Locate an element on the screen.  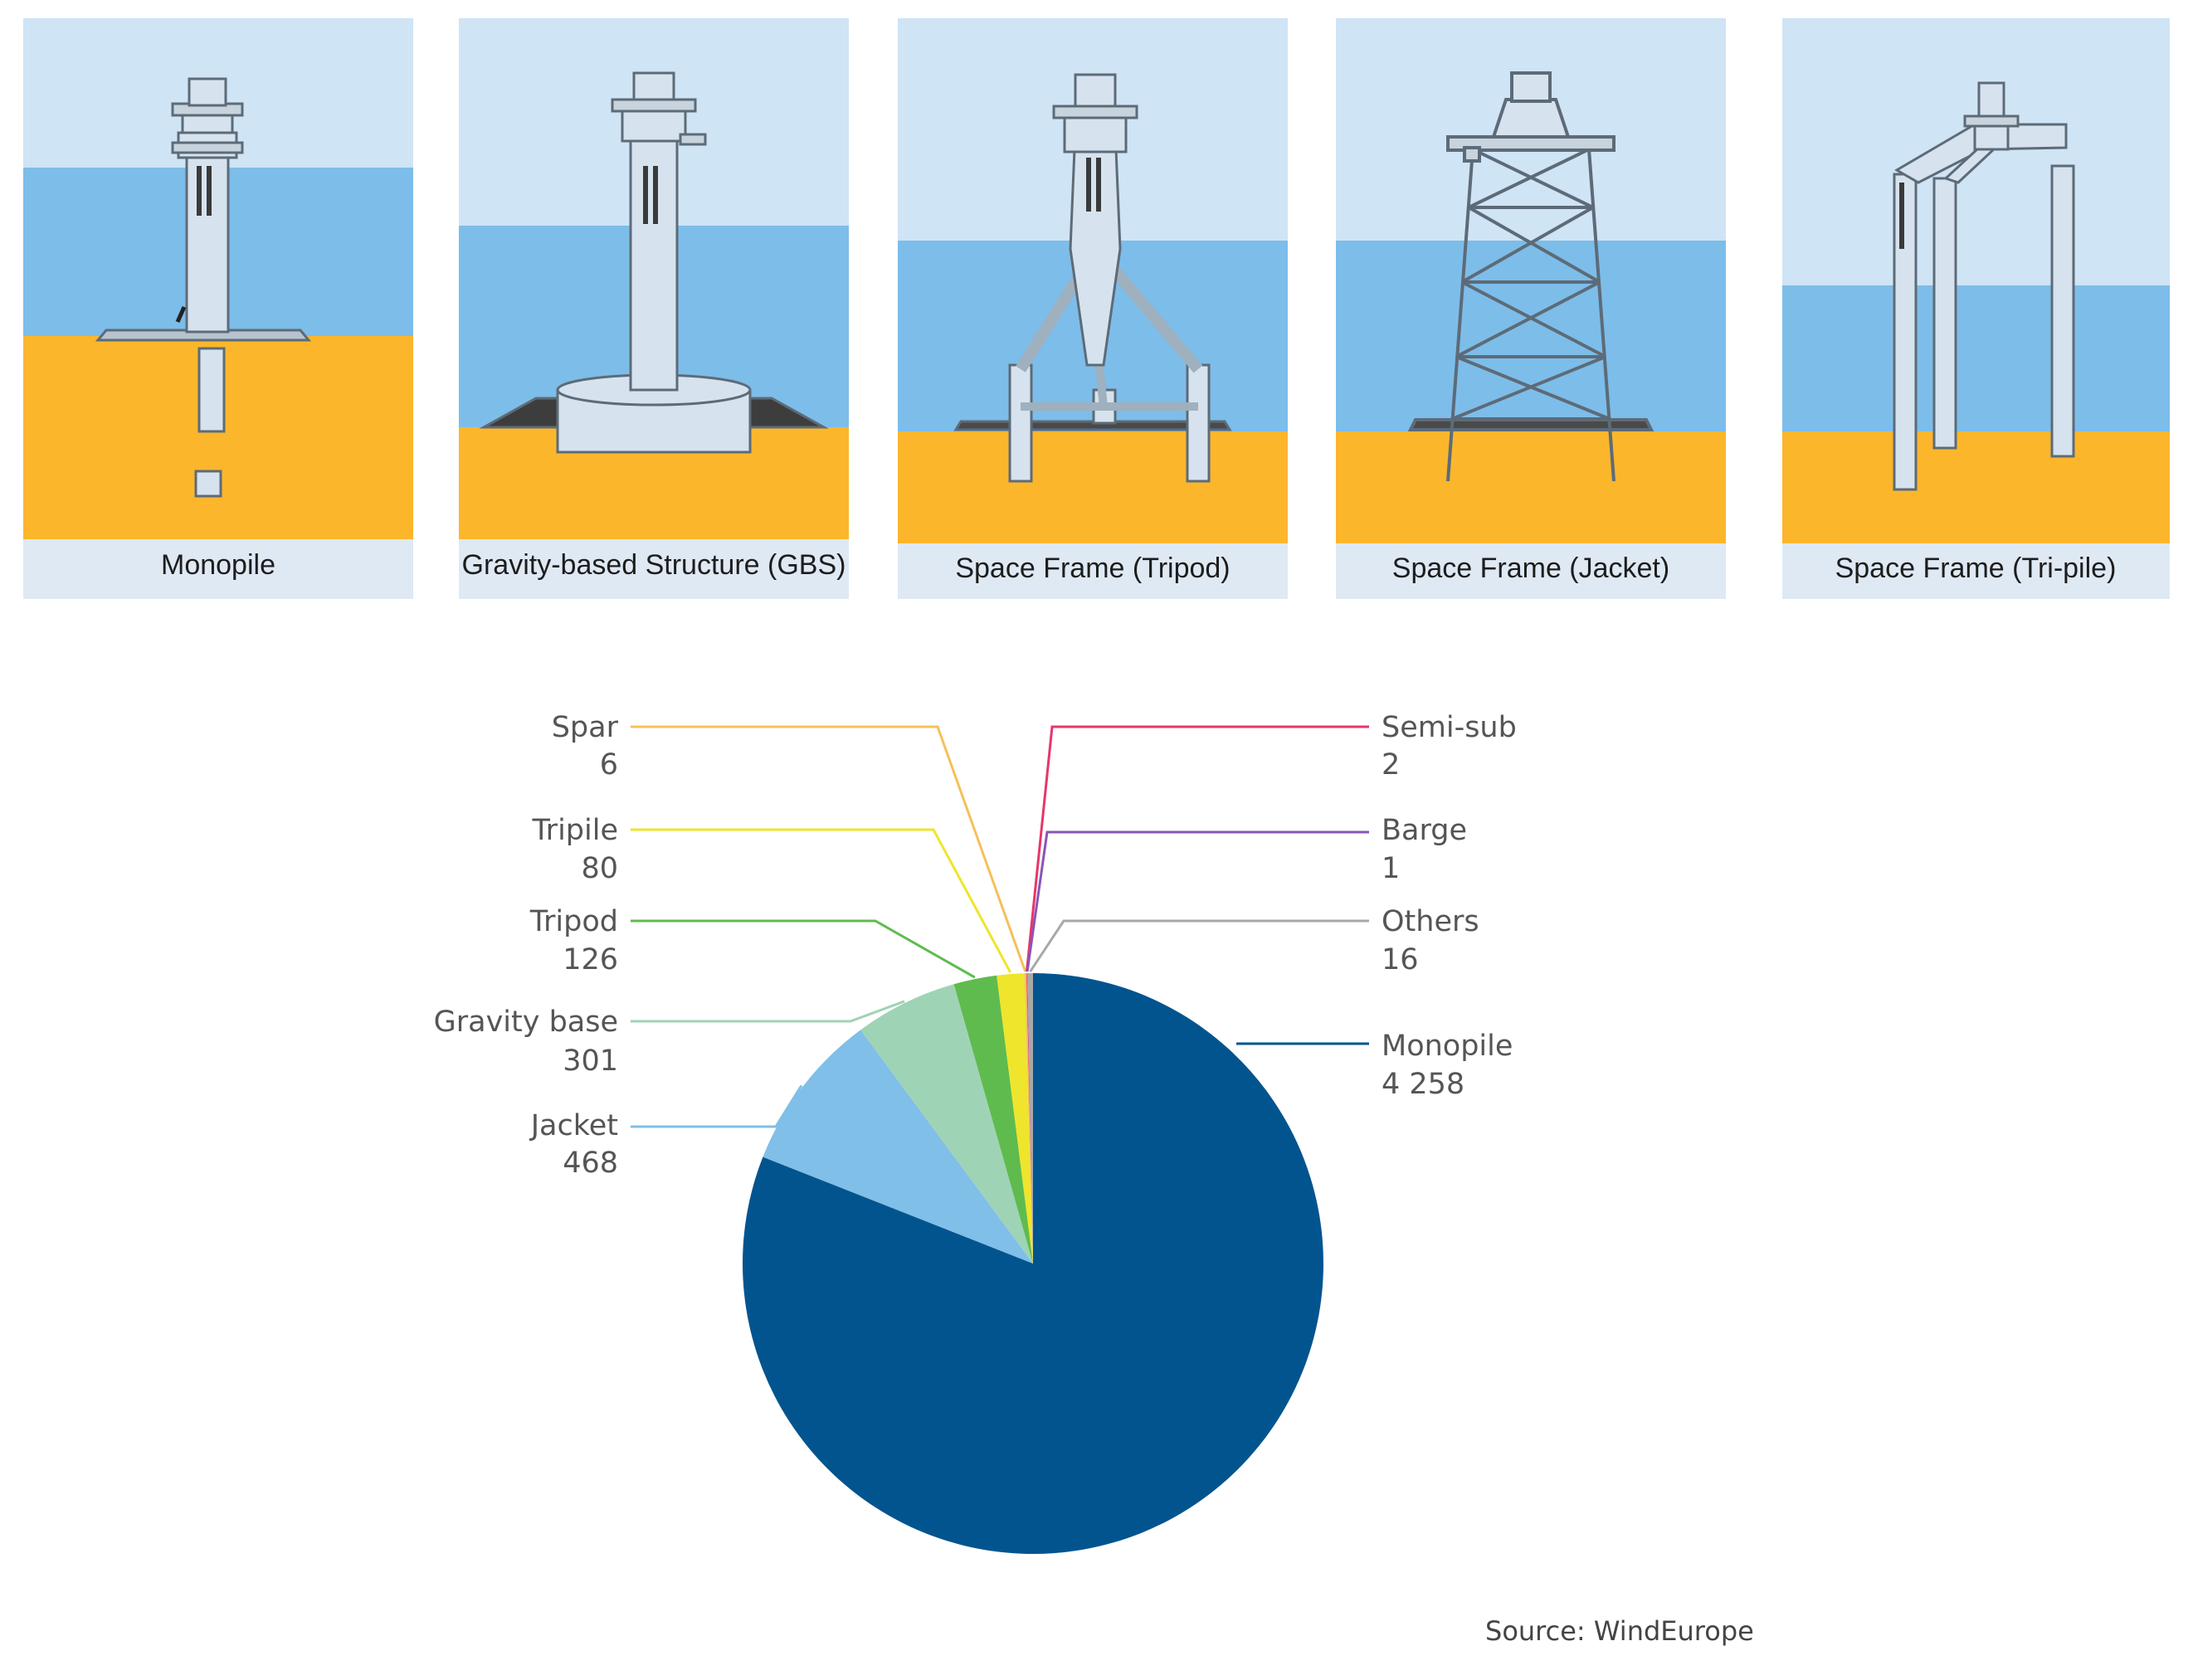
source-note: Source: WindEurope is located at coordinates (1619, 1631).